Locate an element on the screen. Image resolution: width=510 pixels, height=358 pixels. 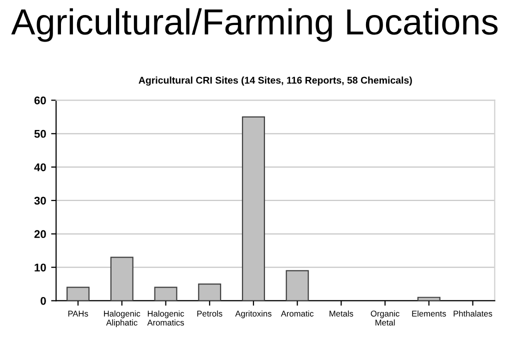
x-tick-label: Elements is located at coordinates (429, 313).